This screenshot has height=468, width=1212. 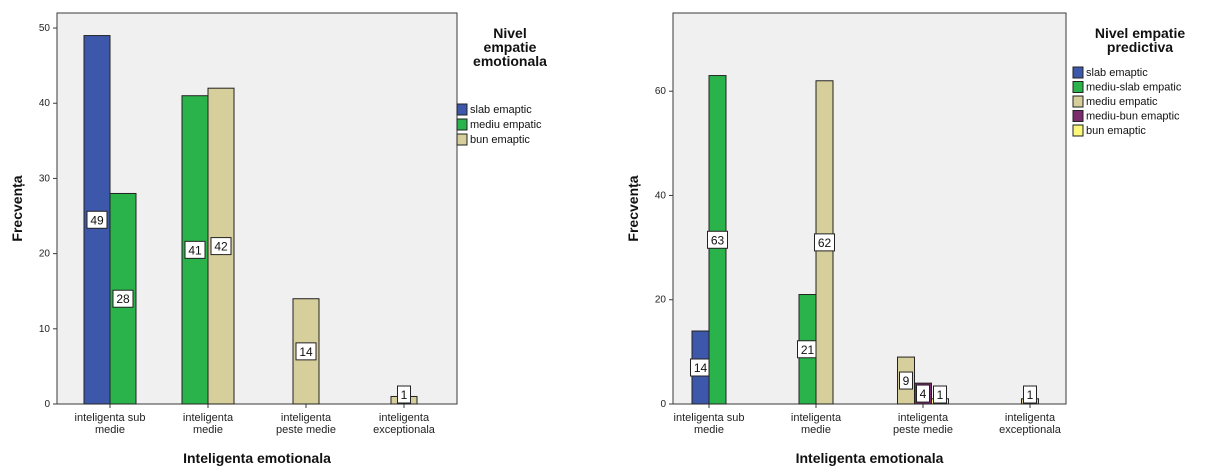 I want to click on data-label: 41, so click(x=195, y=250).